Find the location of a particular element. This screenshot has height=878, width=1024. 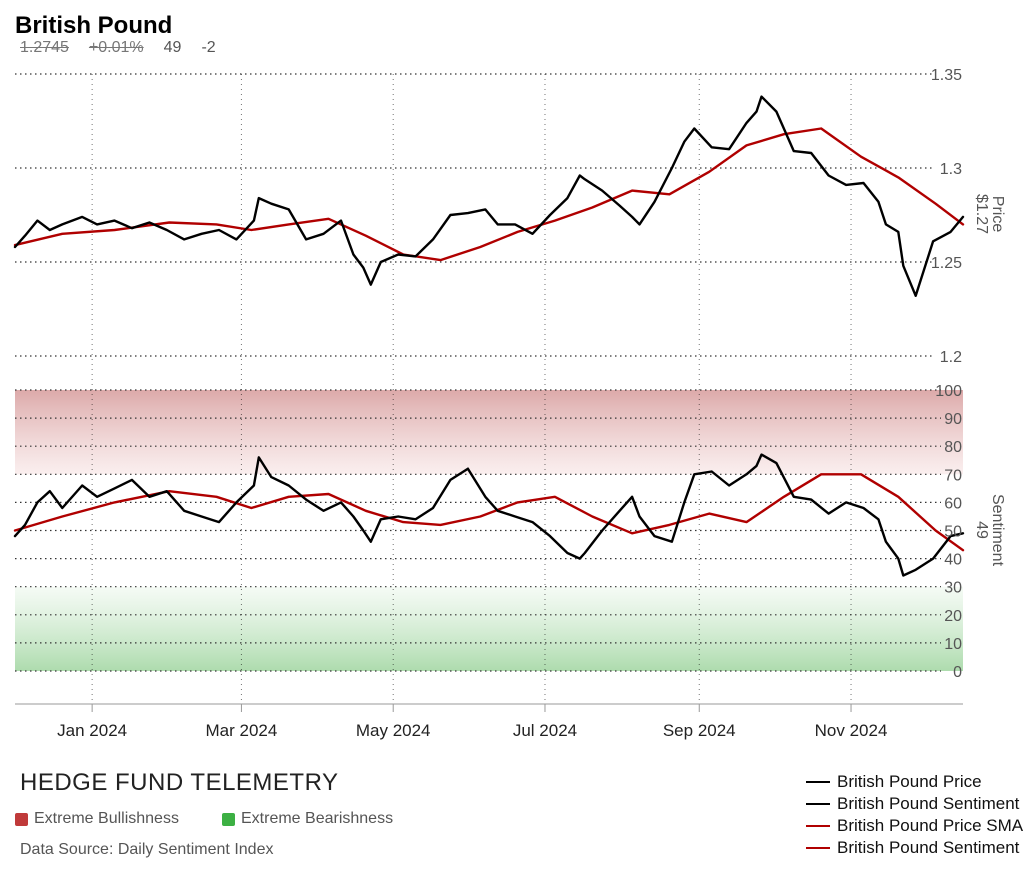

price-change: +0.01% is located at coordinates (116, 47).